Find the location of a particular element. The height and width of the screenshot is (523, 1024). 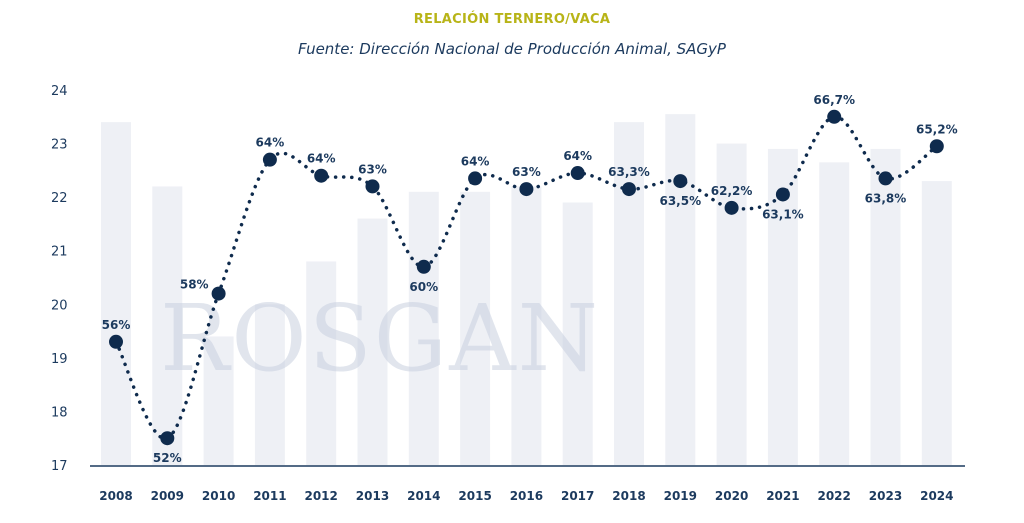

x-tick-label: 2020 is located at coordinates (731, 496).